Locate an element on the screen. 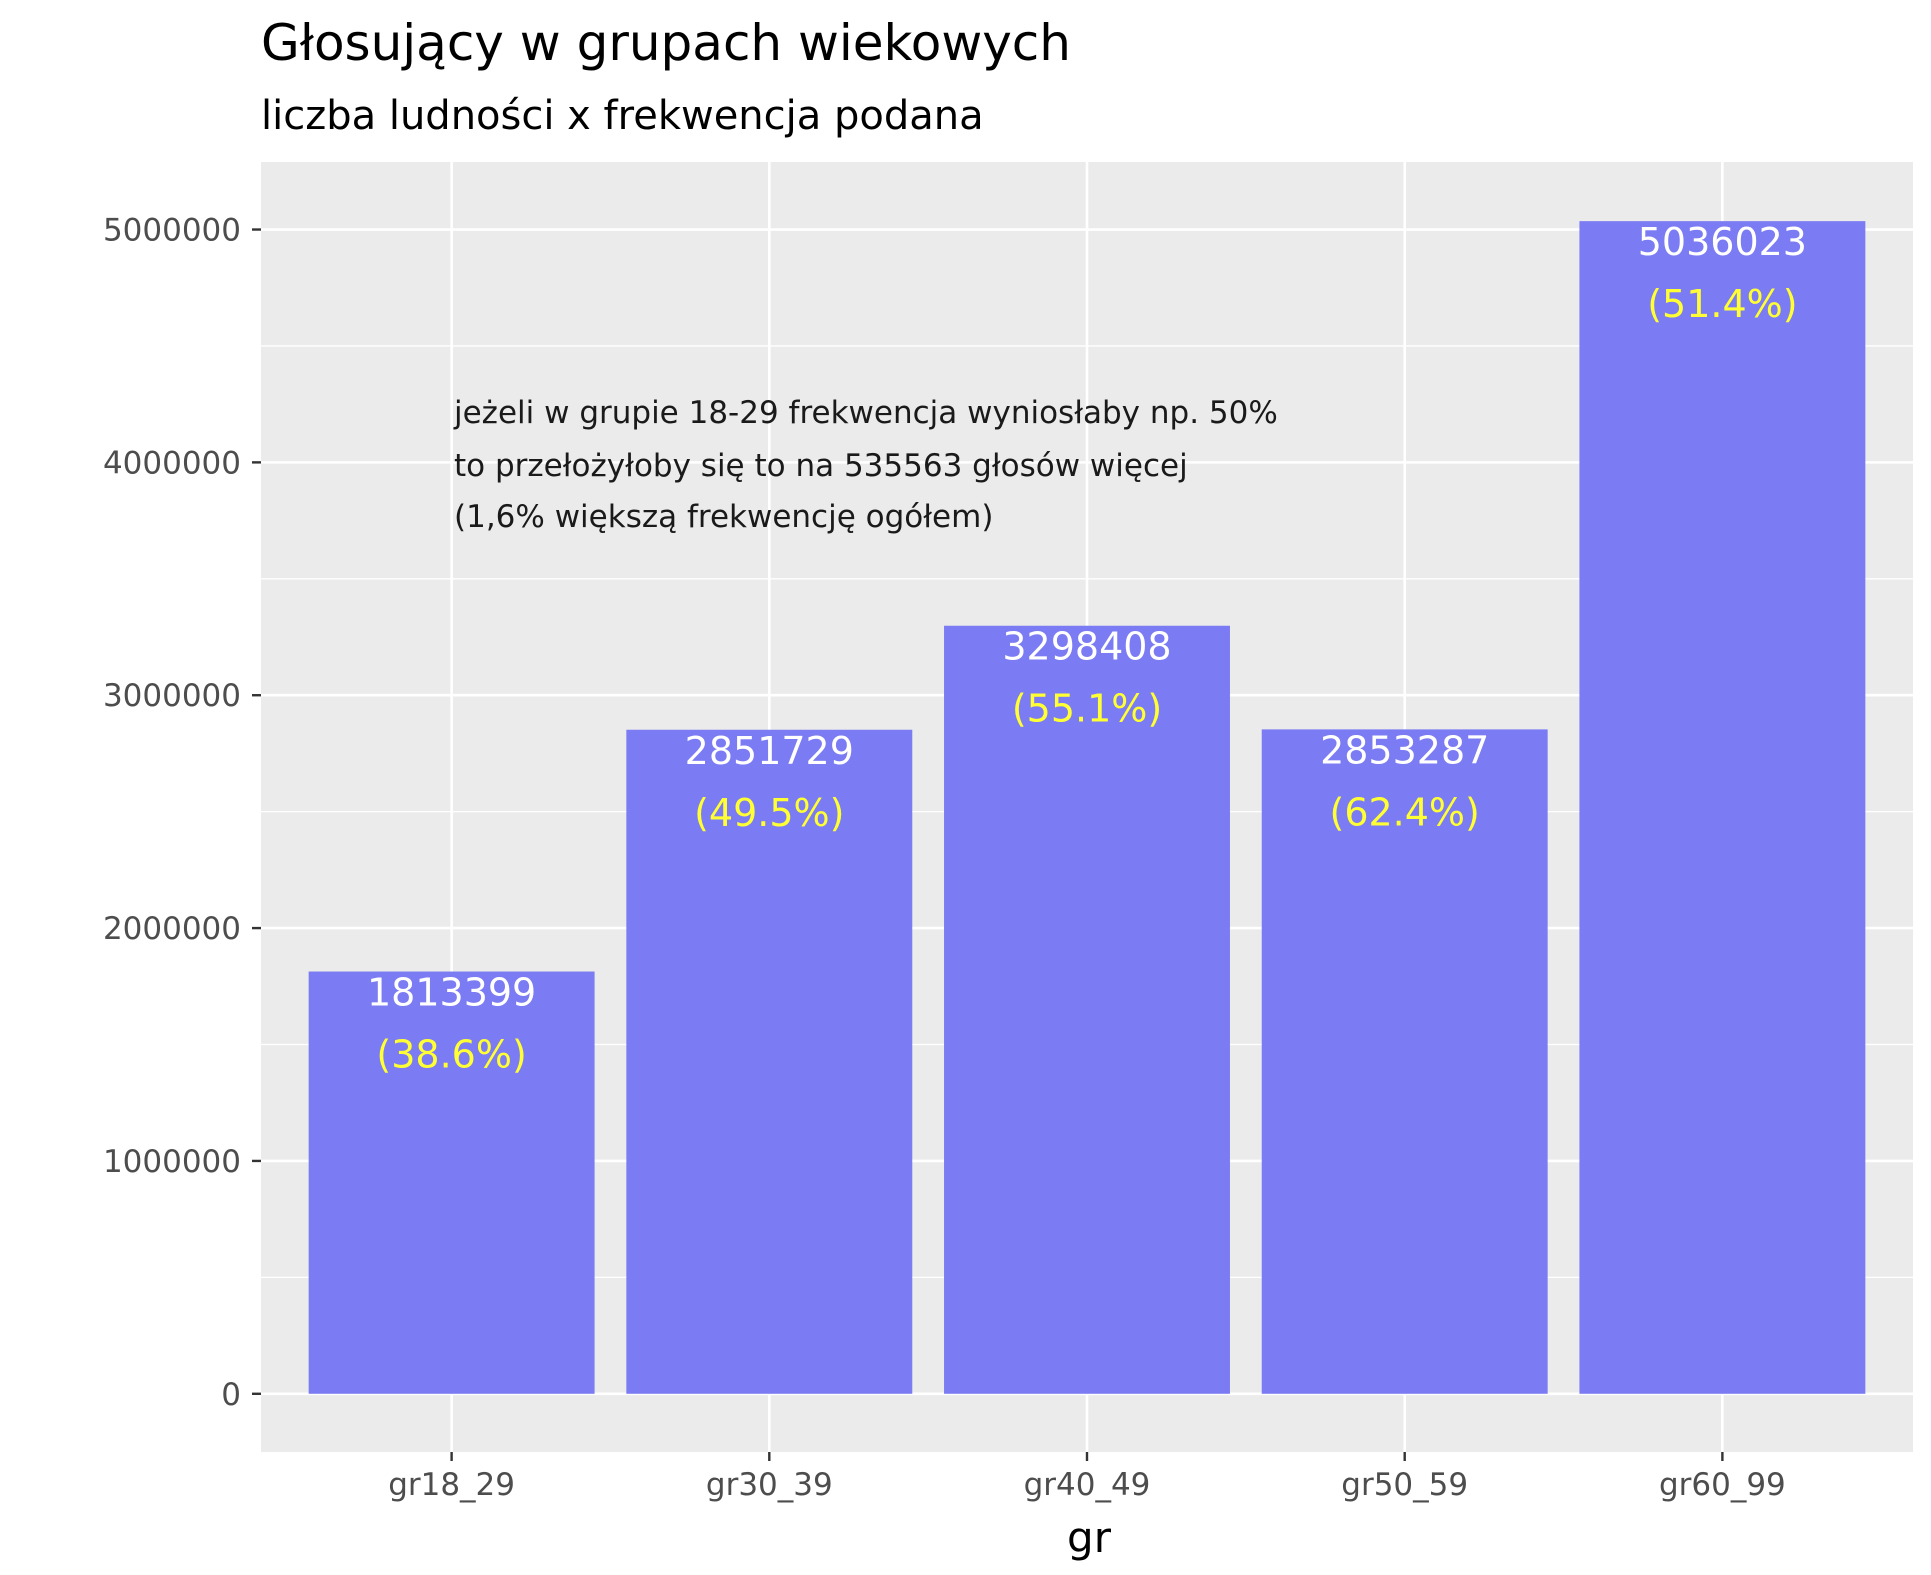 The height and width of the screenshot is (1575, 1931). value-label: 3298408 is located at coordinates (1086, 647).